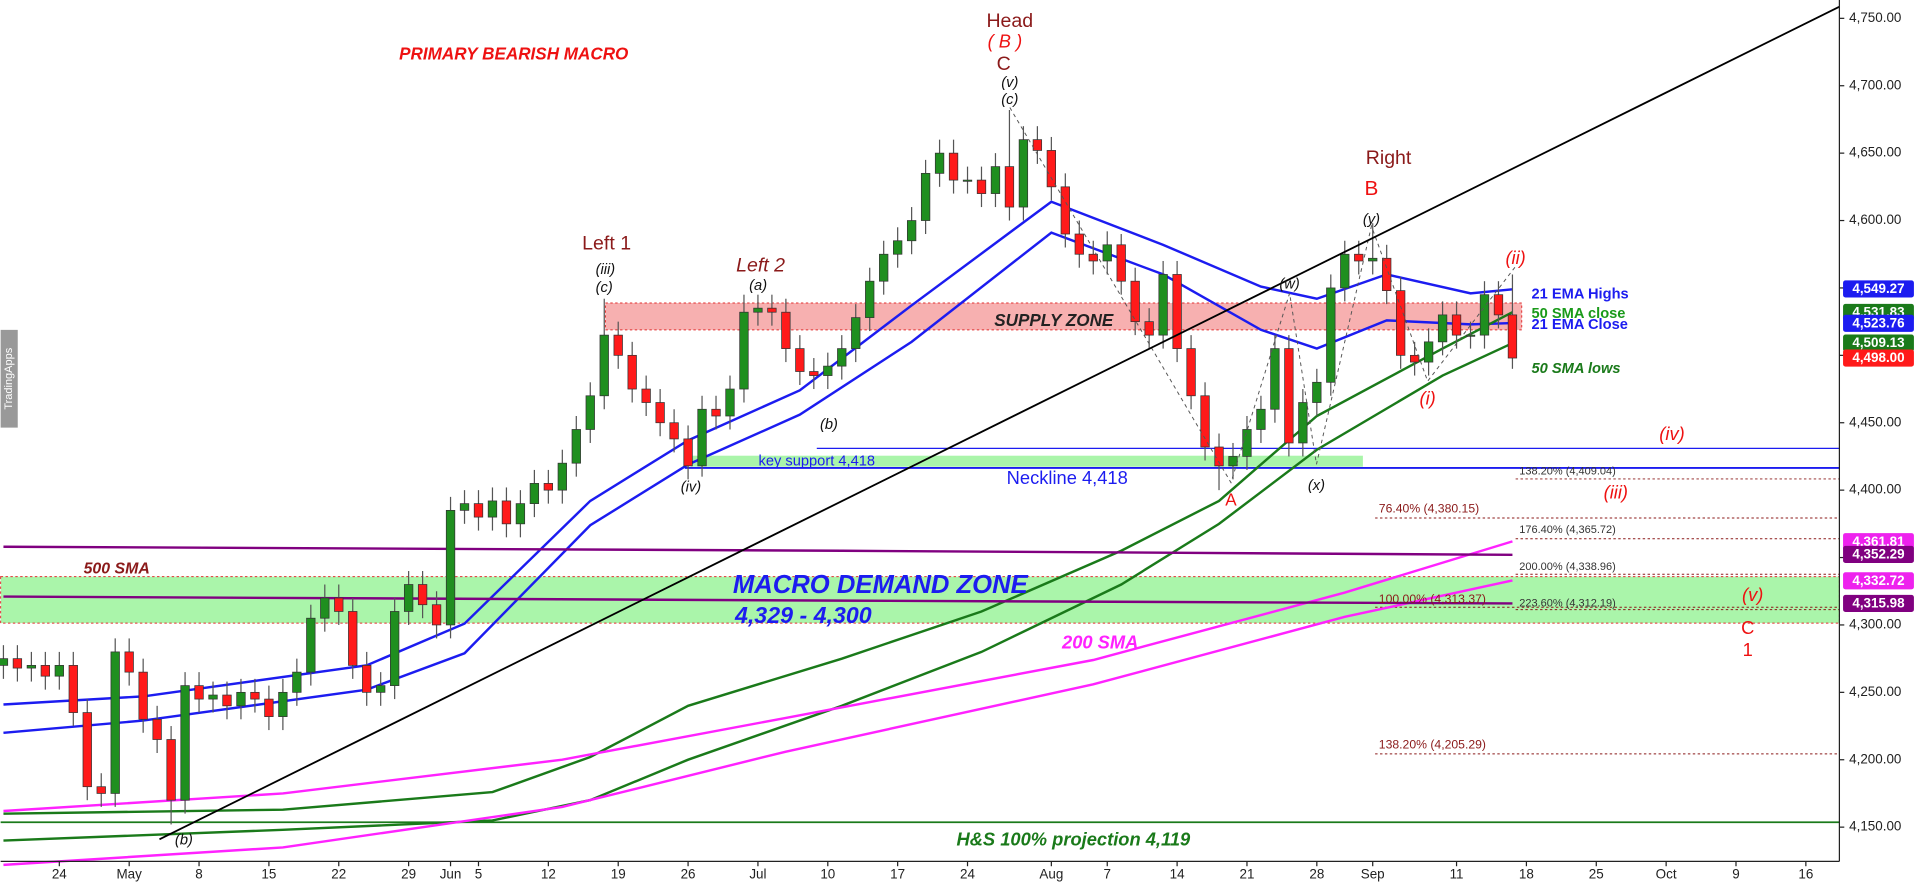 The height and width of the screenshot is (887, 1917). What do you see at coordinates (514, 53) in the screenshot?
I see `annotation: PRIMARY BEARISH MACRO` at bounding box center [514, 53].